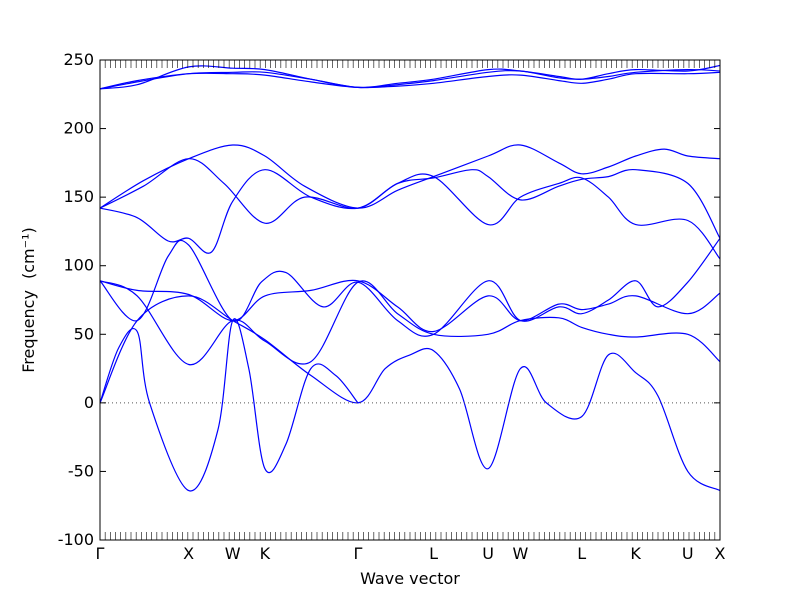  What do you see at coordinates (410, 578) in the screenshot?
I see `x-axis-label: Wave vector` at bounding box center [410, 578].